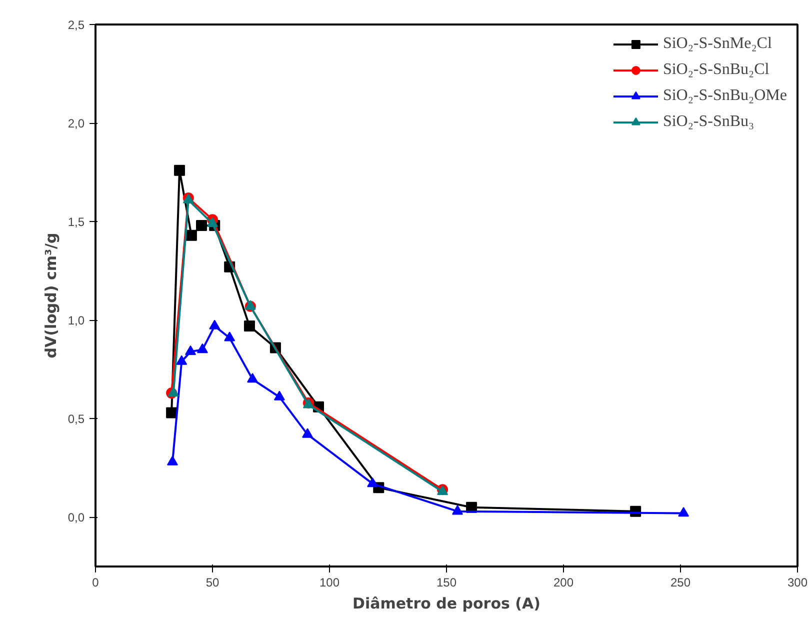  What do you see at coordinates (96, 583) in the screenshot?
I see `x-tick-label: 0` at bounding box center [96, 583].